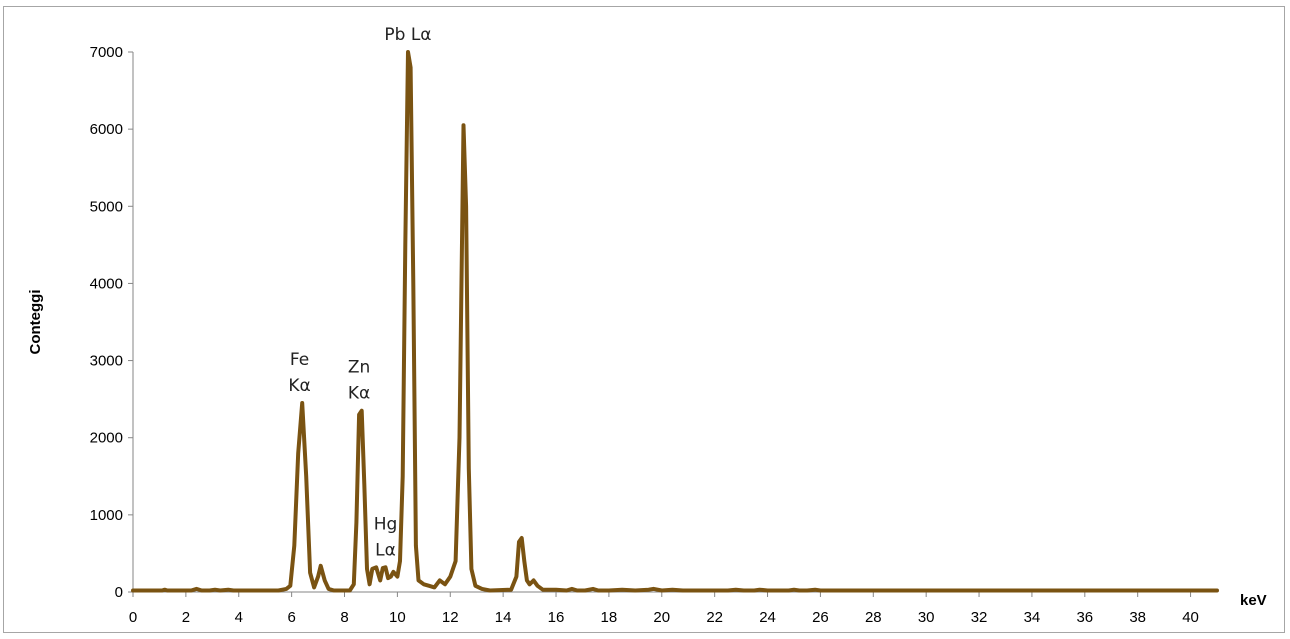 The image size is (1290, 639). Describe the element at coordinates (35, 322) in the screenshot. I see `y-axis-title: Conteggi` at that location.